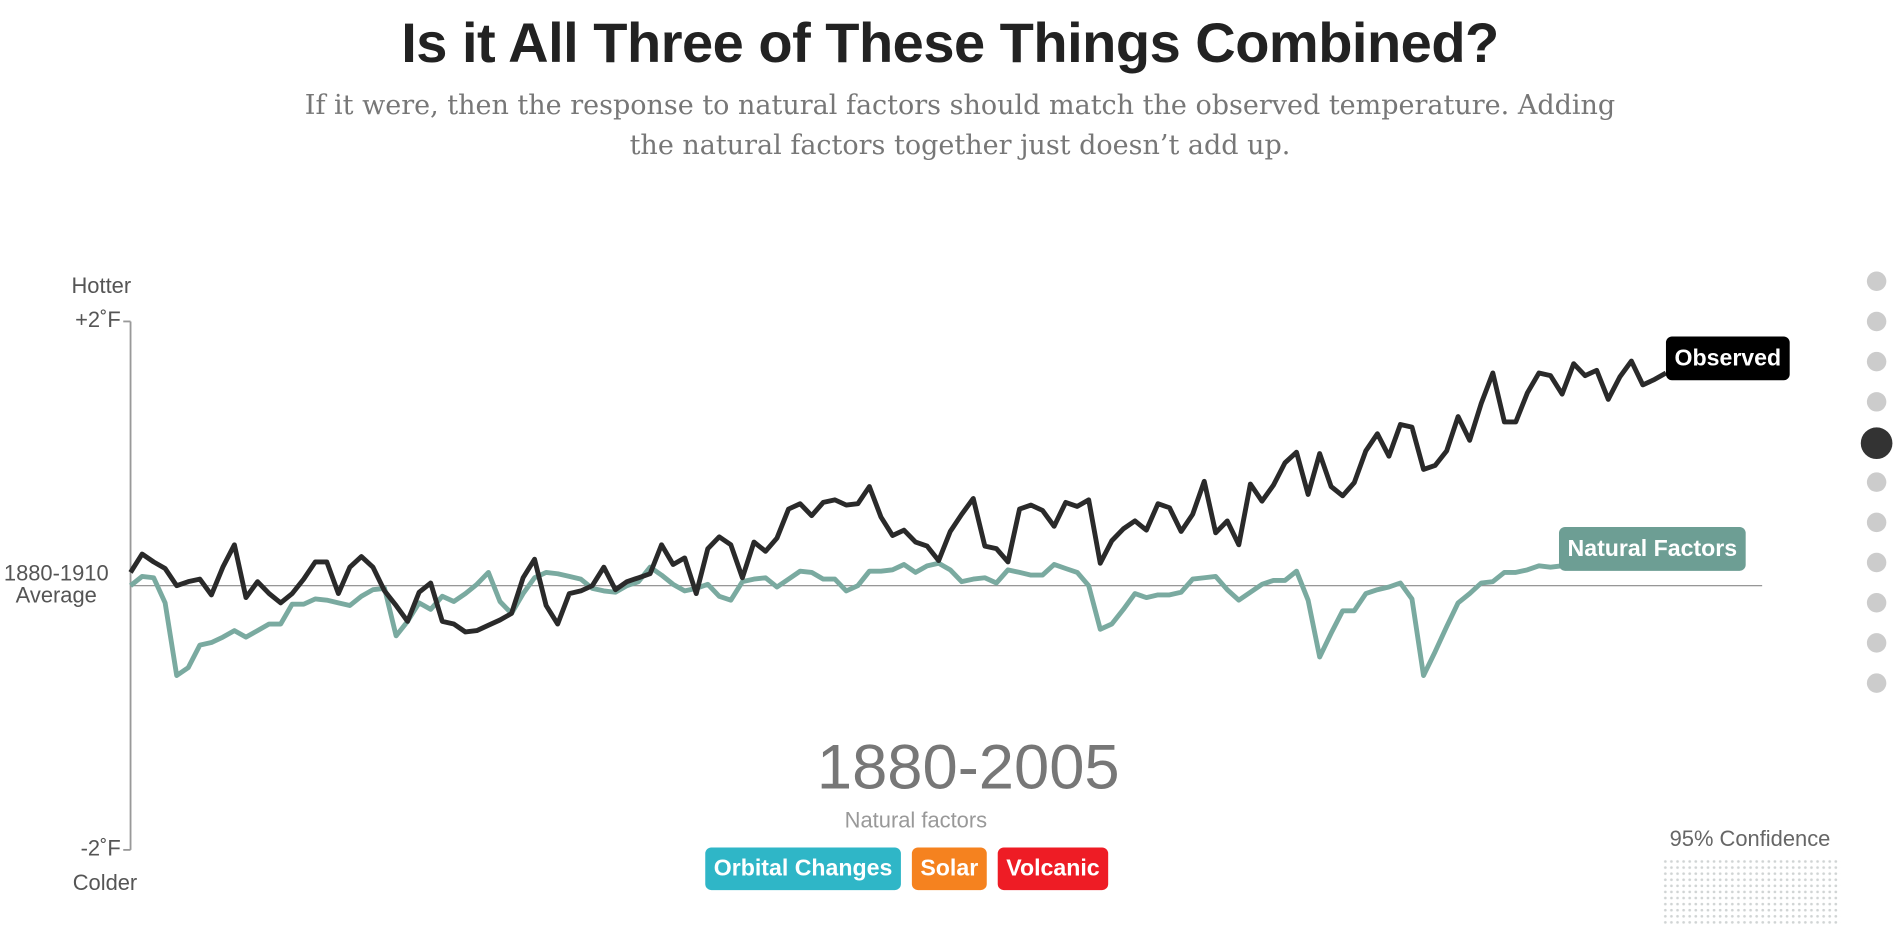 The image size is (1900, 940). I want to click on control-button: Volcanic, so click(1053, 869).